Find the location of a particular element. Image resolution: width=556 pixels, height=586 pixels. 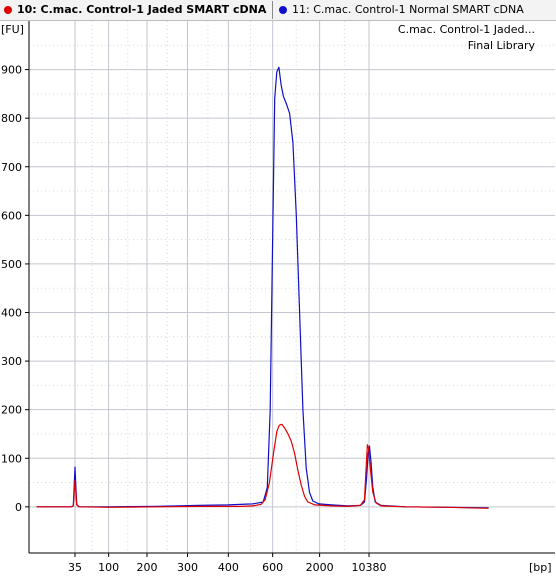

tab-sample-10-label: 10: C.mac. Control-1 Jaded SMART cDNA is located at coordinates (142, 9).